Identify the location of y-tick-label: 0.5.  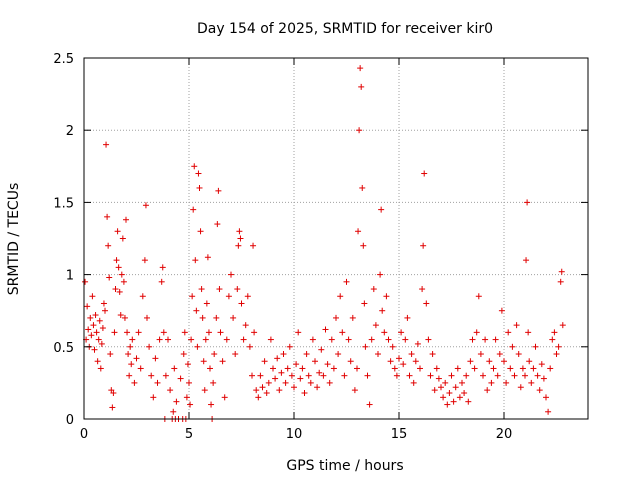
(63, 348).